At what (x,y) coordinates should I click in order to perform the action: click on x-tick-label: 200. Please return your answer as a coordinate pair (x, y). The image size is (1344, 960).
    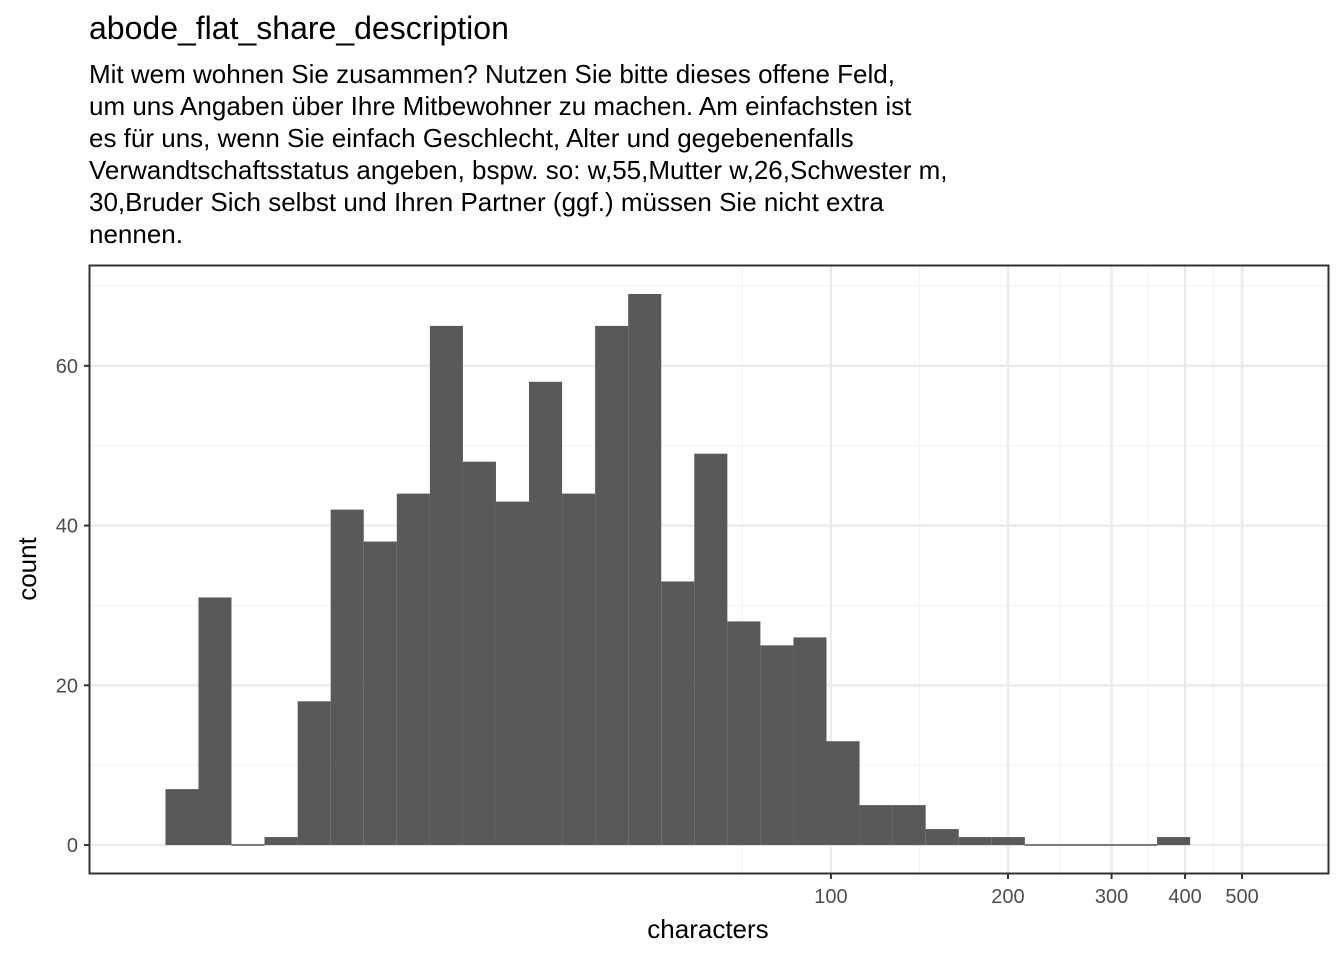
    Looking at the image, I should click on (1007, 897).